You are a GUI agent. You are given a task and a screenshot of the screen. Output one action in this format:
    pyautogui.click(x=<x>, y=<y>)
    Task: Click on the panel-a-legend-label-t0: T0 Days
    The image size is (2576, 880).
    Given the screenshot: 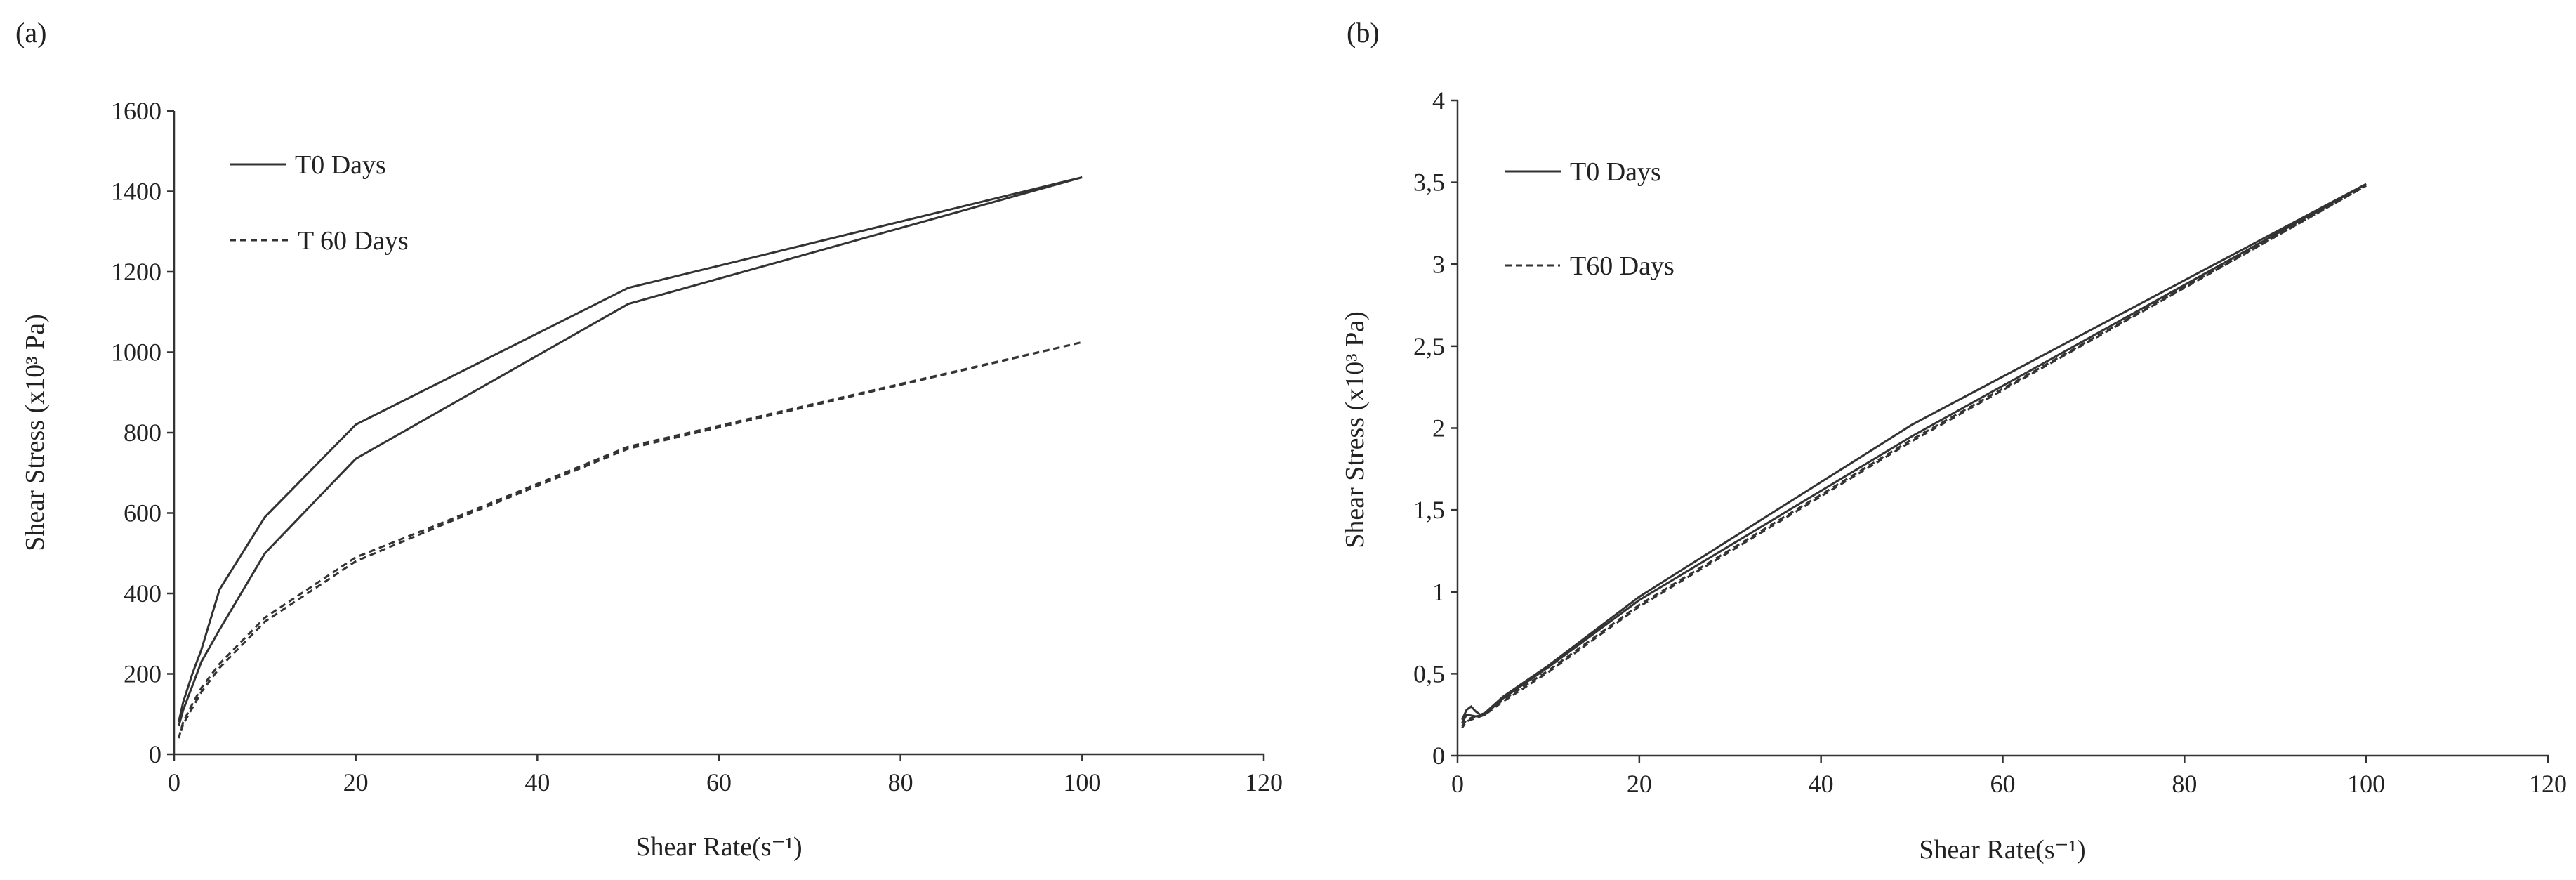 What is the action you would take?
    pyautogui.click(x=340, y=165)
    